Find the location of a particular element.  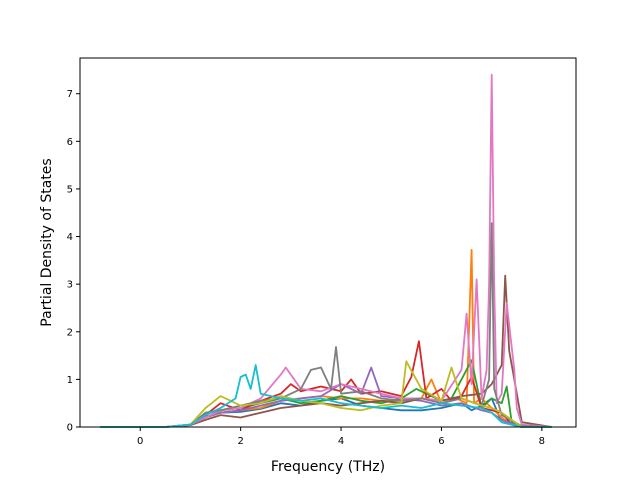

x-axis: 0 2 4 6 8 is located at coordinates (341, 437).